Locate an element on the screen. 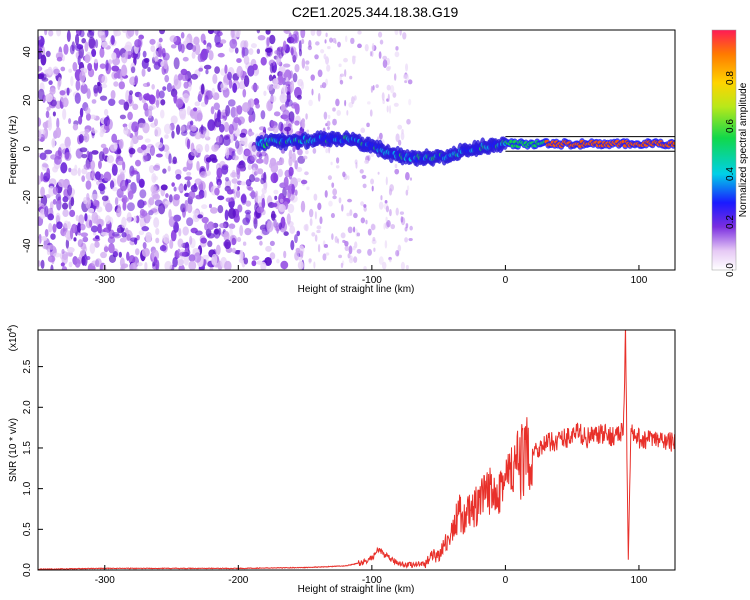 This screenshot has height=600, width=750. spectrogram-y-ticks: -40 -20 0 20 40 is located at coordinates (32, 149).